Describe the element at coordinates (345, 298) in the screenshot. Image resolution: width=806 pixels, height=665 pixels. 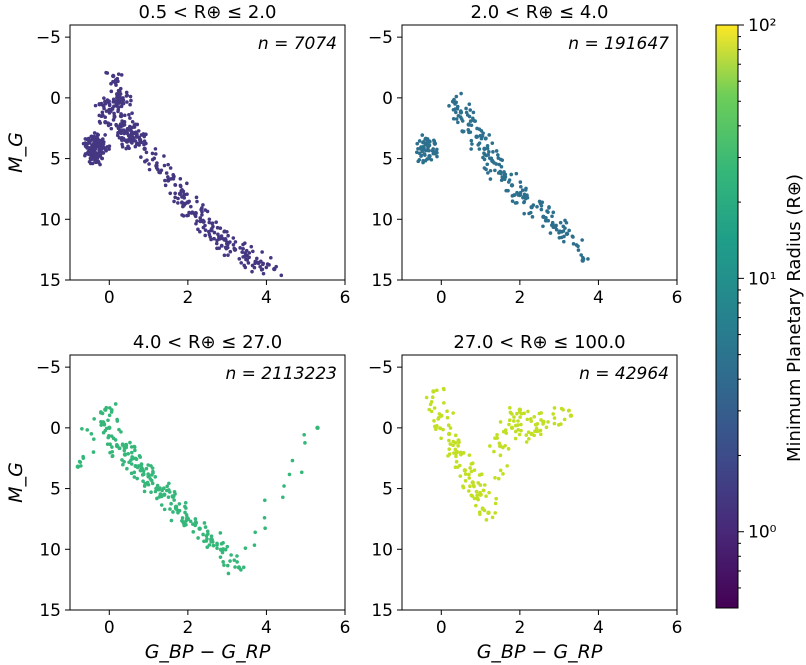
I see `x-tick-label: 6` at that location.